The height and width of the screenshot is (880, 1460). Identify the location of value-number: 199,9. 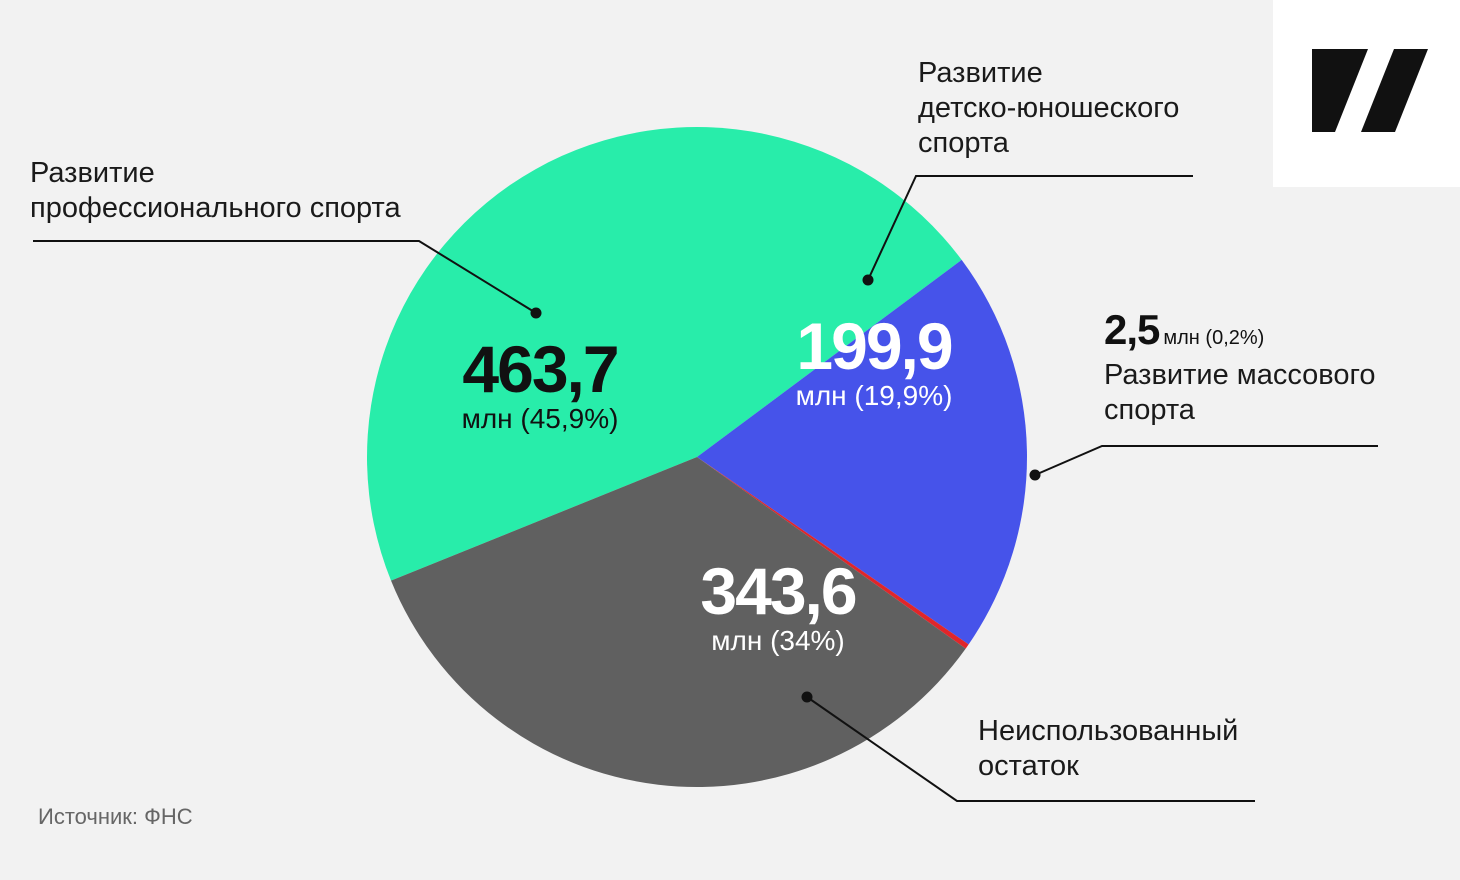
(874, 346).